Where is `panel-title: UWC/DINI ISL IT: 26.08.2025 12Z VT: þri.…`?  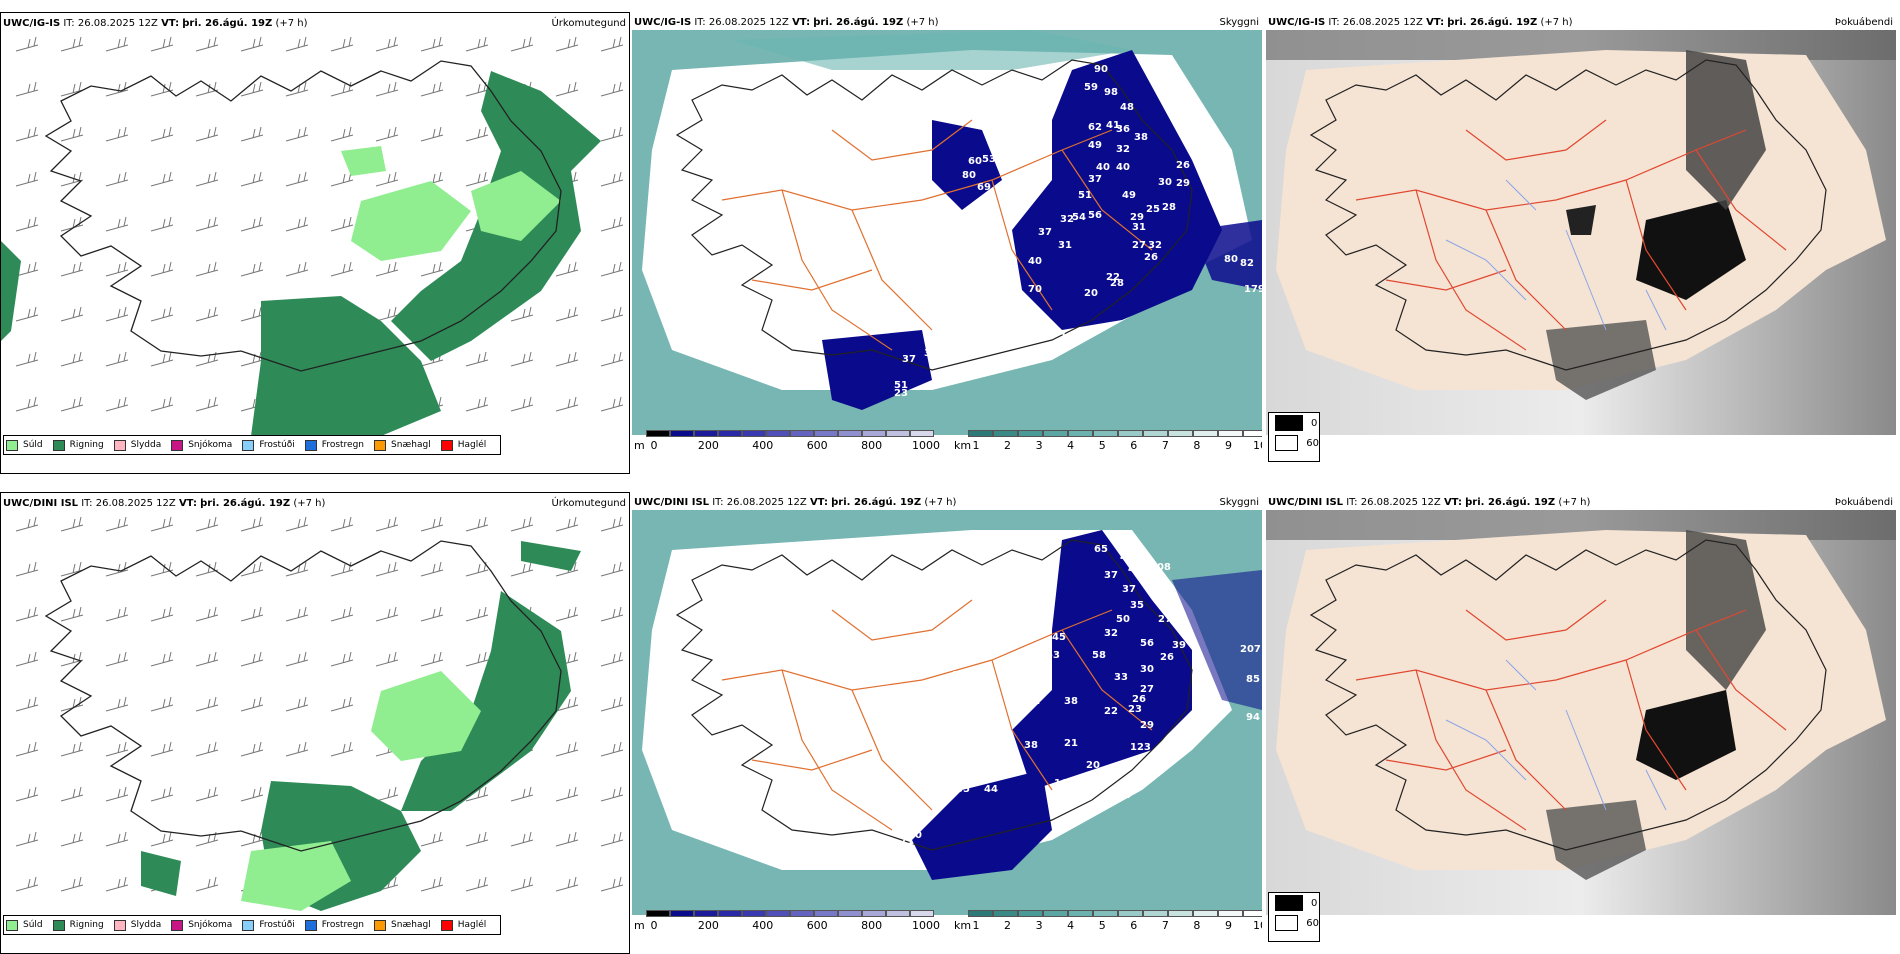
panel-title: UWC/DINI ISL IT: 26.08.2025 12Z VT: þri.… is located at coordinates (1429, 502).